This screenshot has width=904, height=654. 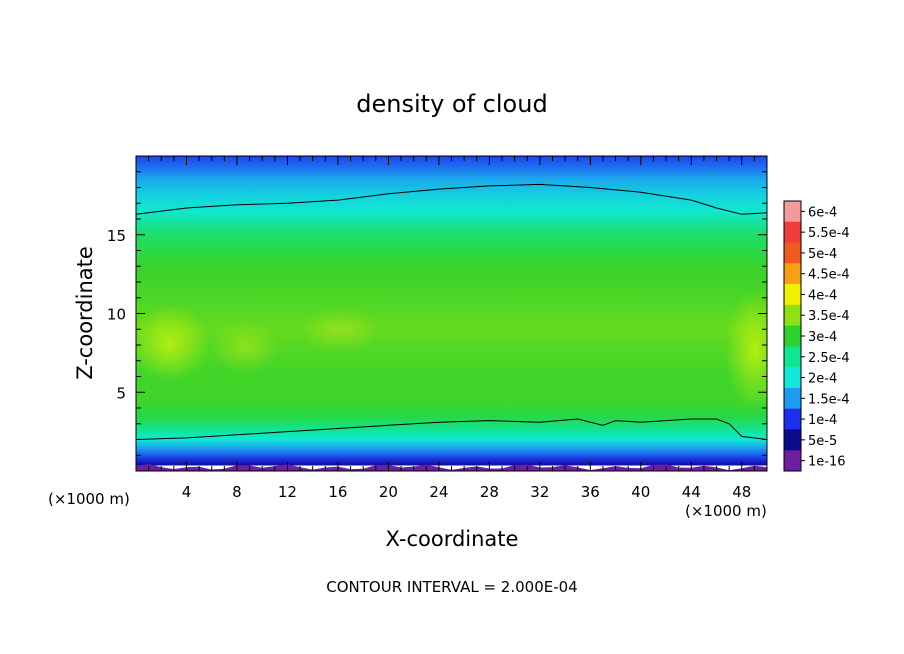 What do you see at coordinates (827, 462) in the screenshot?
I see `colorbar-label: 1e-16` at bounding box center [827, 462].